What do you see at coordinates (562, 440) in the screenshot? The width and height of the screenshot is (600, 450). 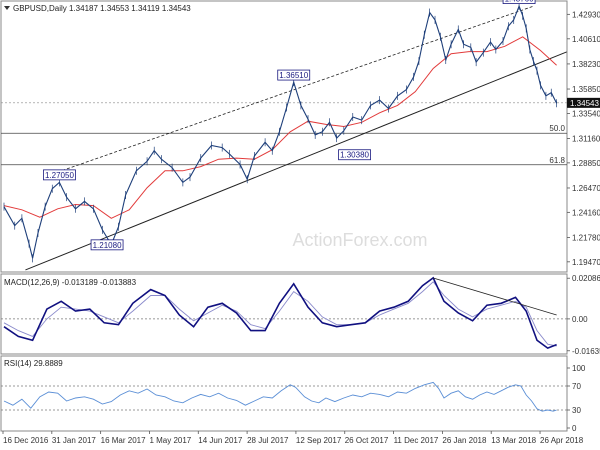 I see `time-tick-label: 26 Apr 2018` at bounding box center [562, 440].